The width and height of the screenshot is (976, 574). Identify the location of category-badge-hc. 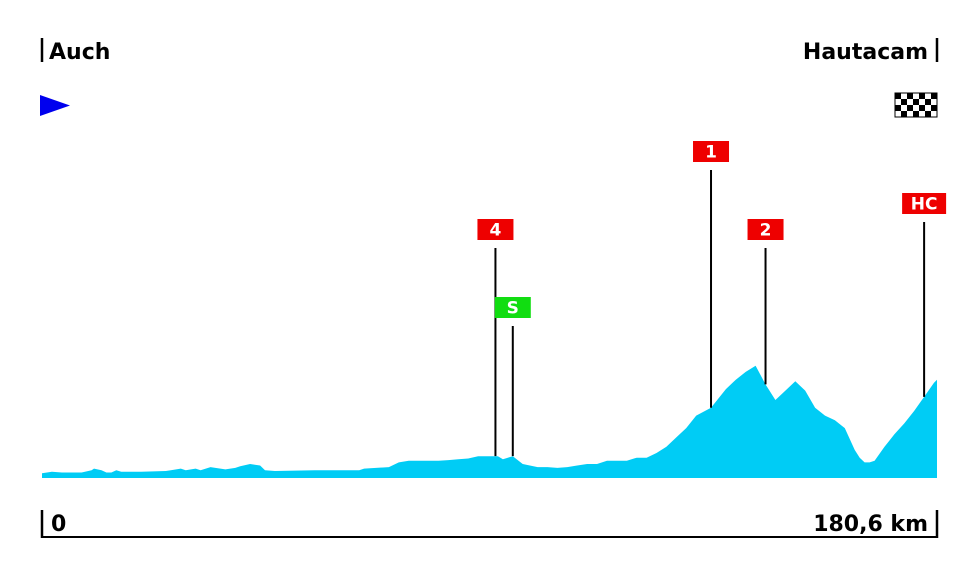
(924, 203).